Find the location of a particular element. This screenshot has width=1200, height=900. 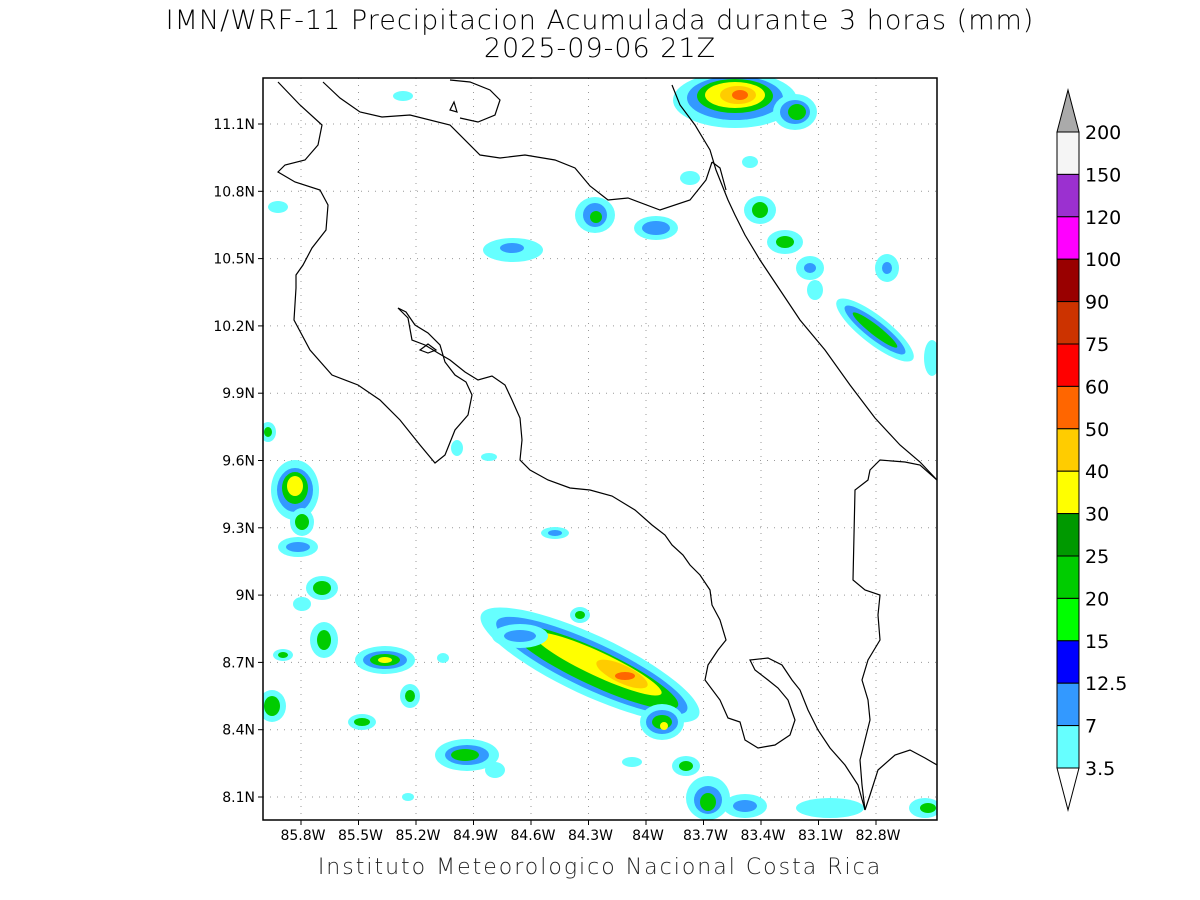

lon-label: 85.2W is located at coordinates (417, 836).